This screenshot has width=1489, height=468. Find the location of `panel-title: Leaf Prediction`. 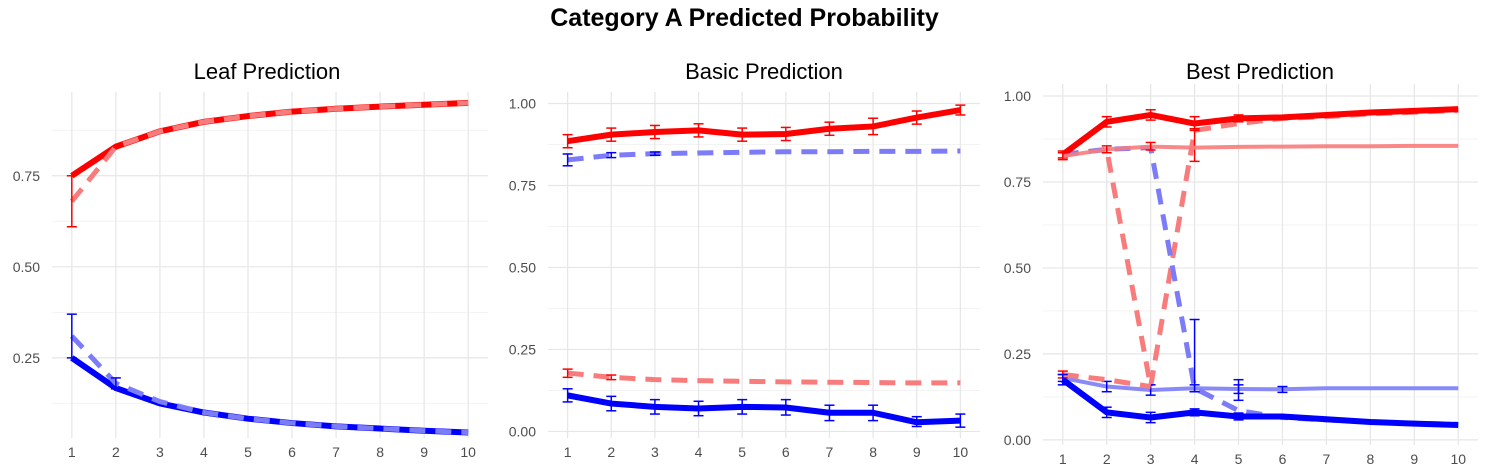

panel-title: Leaf Prediction is located at coordinates (267, 71).